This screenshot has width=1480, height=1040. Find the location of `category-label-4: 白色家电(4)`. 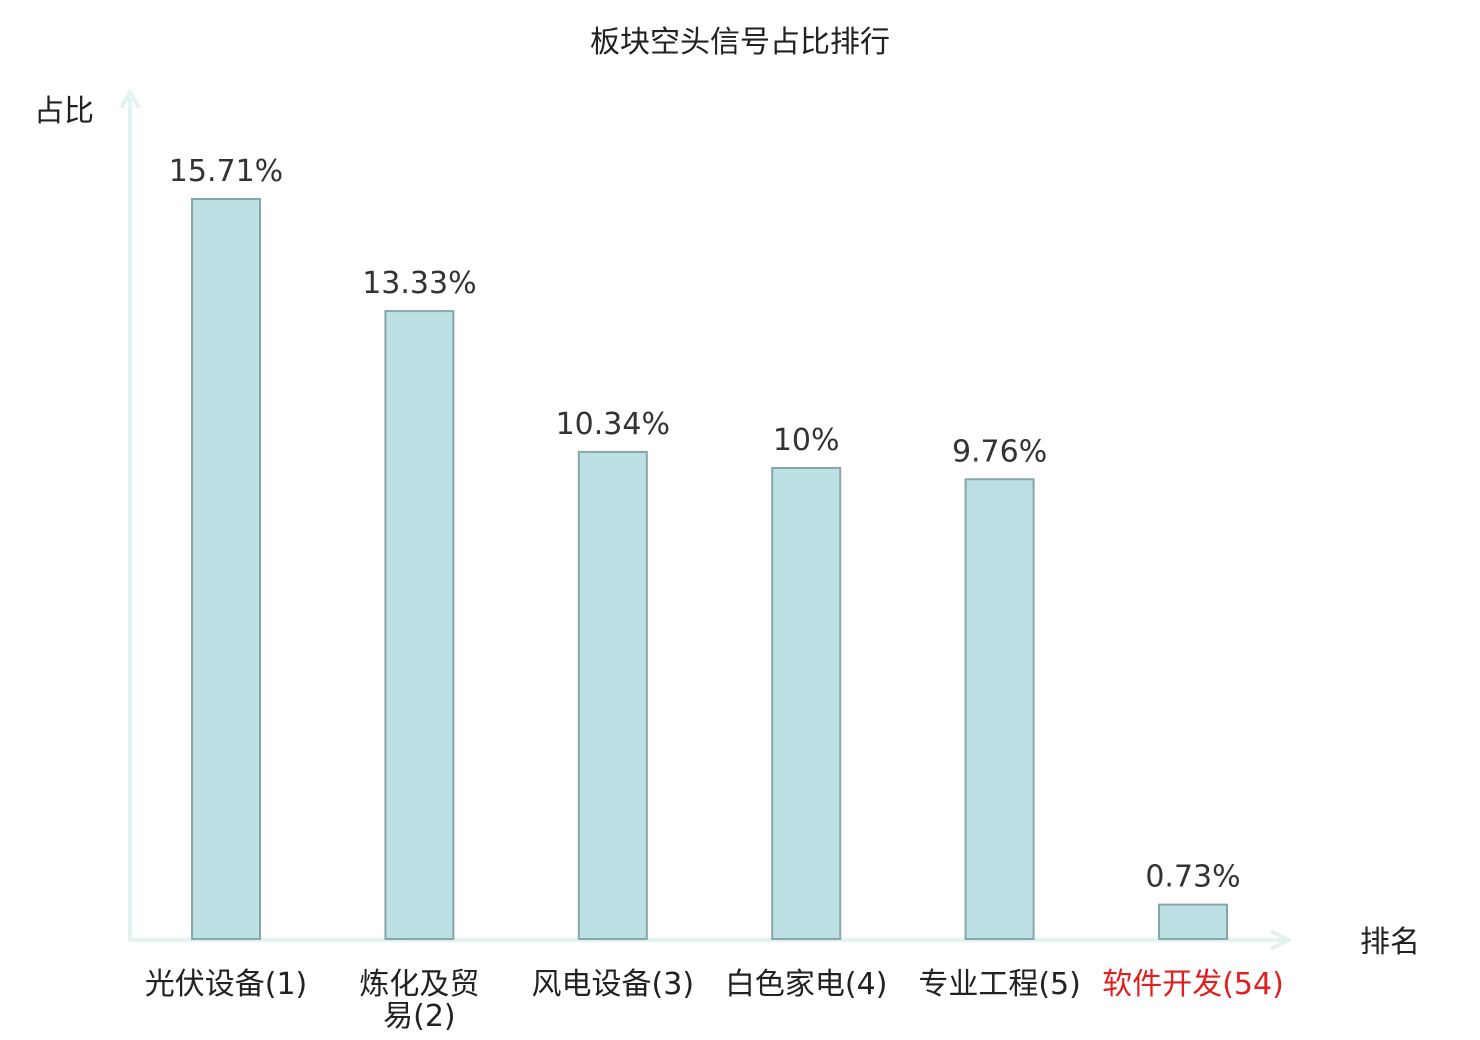

category-label-4: 白色家电(4) is located at coordinates (806, 984).